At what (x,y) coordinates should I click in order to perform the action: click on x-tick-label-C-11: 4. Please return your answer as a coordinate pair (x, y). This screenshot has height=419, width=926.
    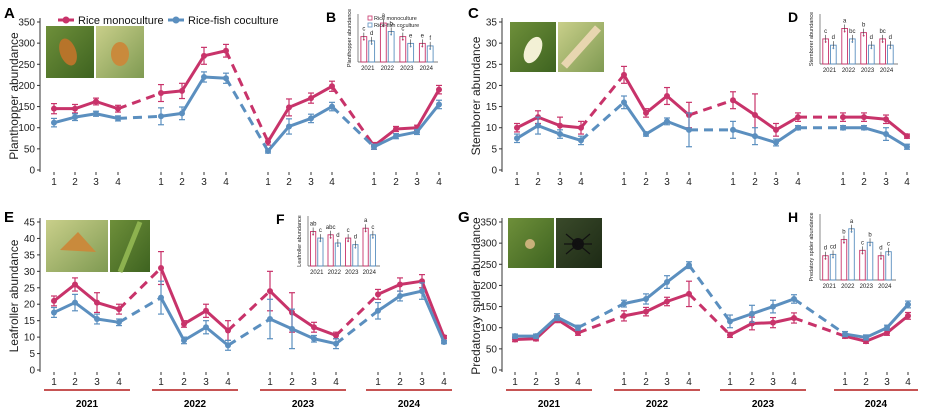
    Looking at the image, I should click on (798, 182).